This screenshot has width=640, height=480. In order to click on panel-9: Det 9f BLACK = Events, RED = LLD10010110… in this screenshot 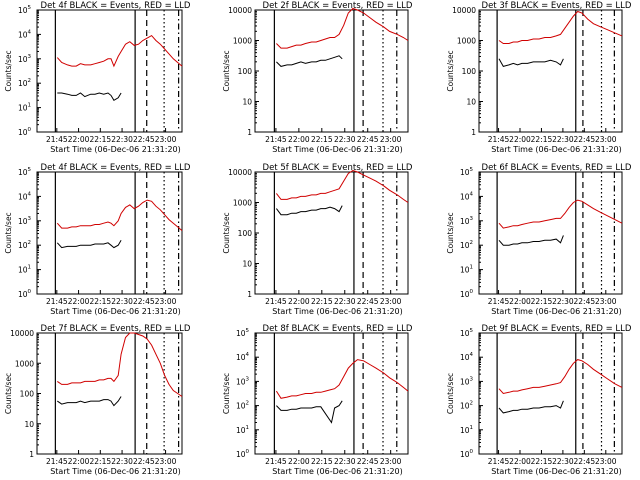, I will do `click(539, 400)`.